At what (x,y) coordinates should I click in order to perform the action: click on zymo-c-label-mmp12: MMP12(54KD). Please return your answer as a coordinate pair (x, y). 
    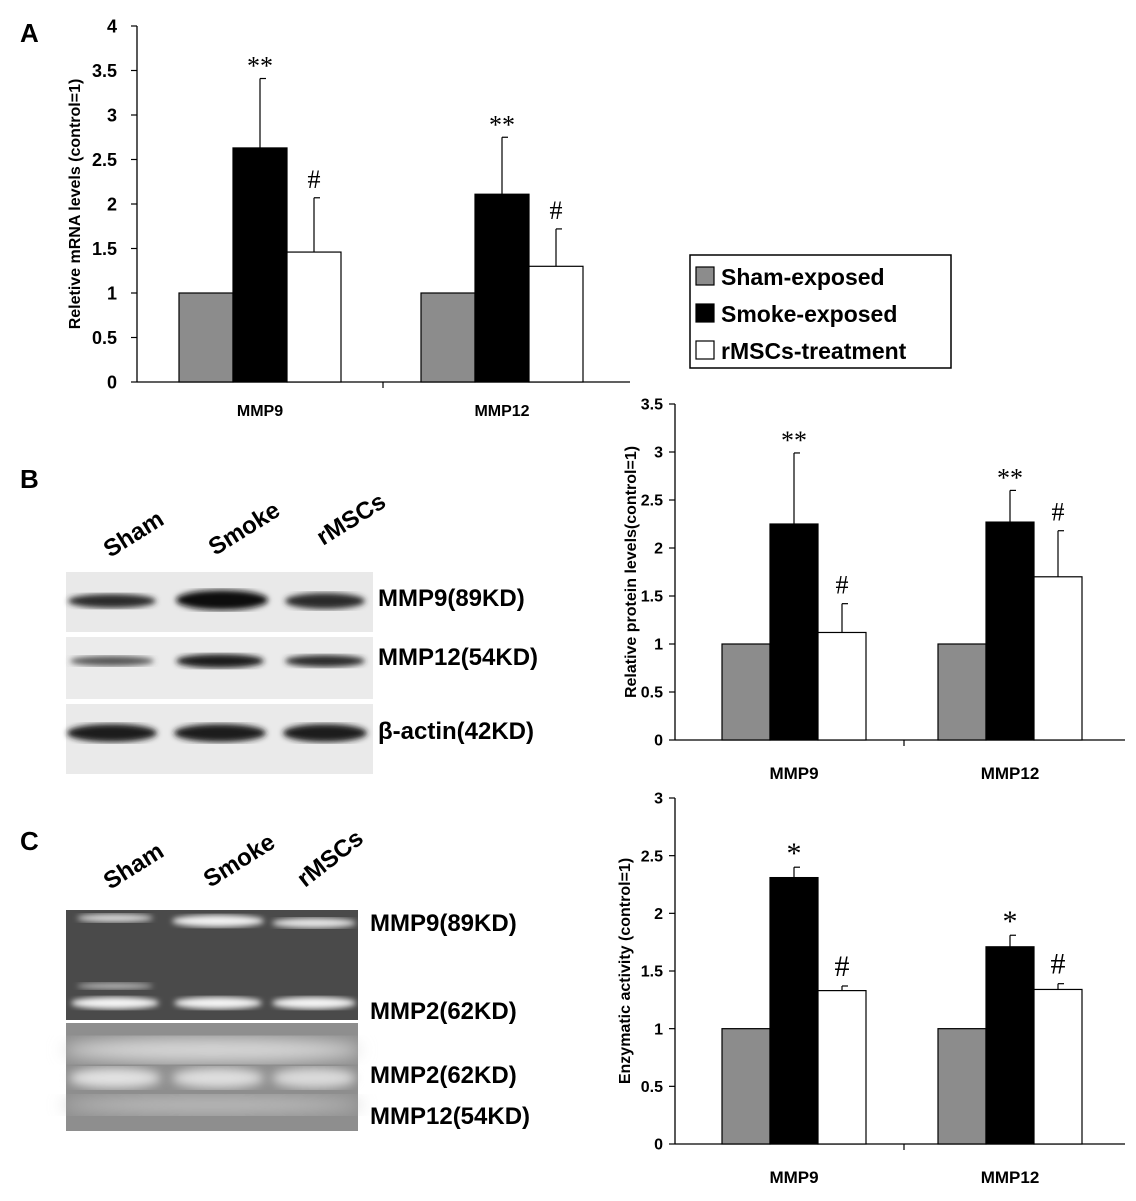
    Looking at the image, I should click on (450, 1116).